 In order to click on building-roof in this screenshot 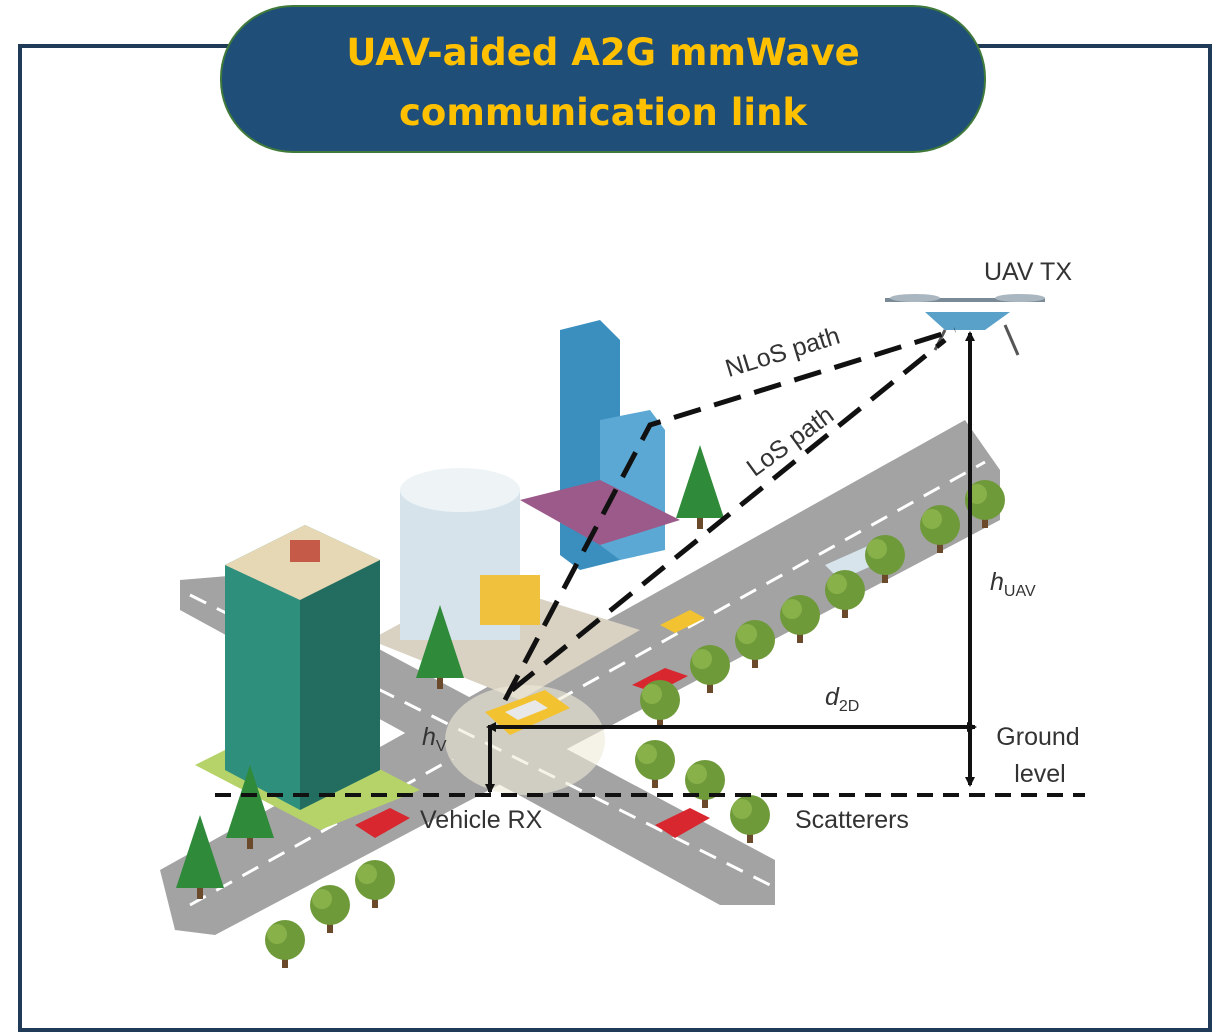, I will do `click(302, 562)`.